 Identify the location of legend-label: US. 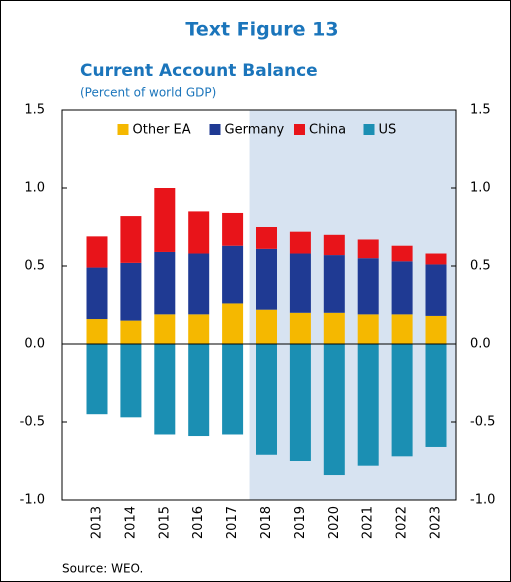
(388, 130).